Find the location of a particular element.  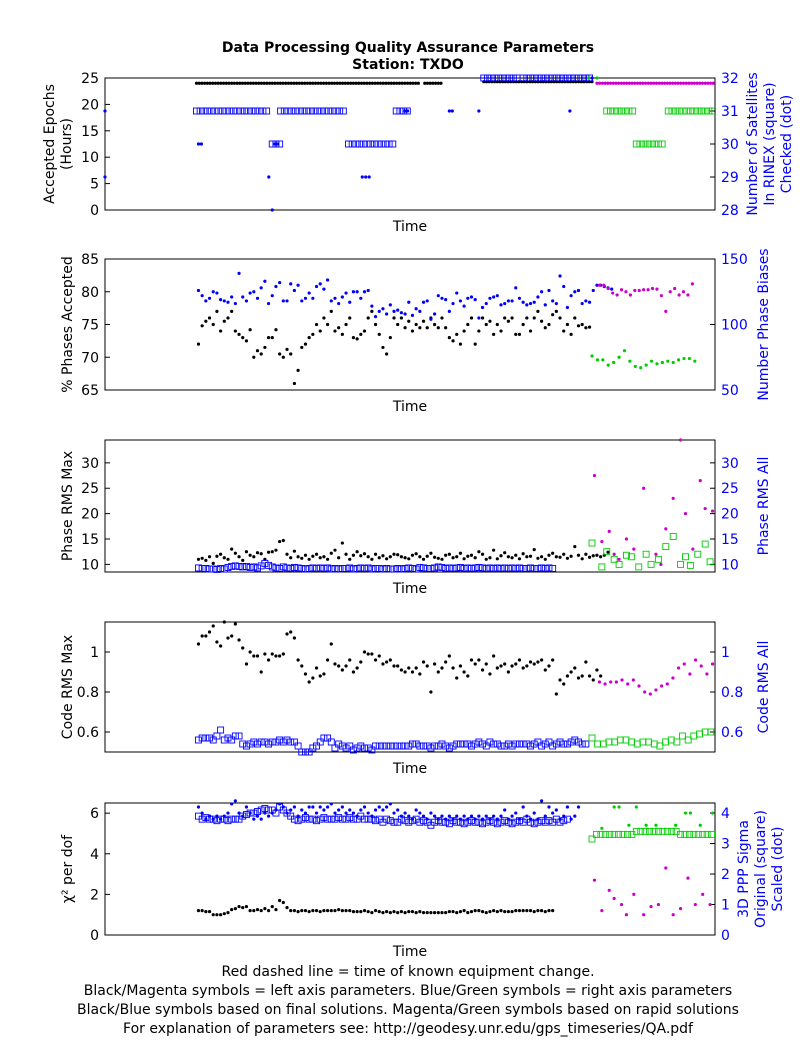

x-axis-label: Time is located at coordinates (409, 589).